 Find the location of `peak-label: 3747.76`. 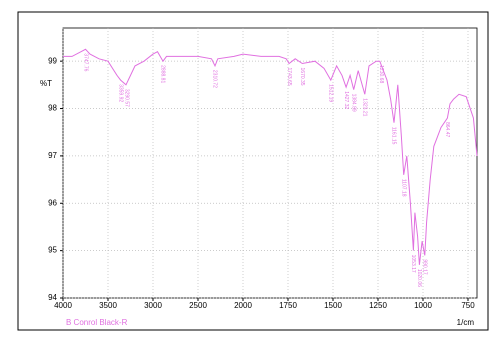

peak-label: 3747.76 is located at coordinates (85, 62).